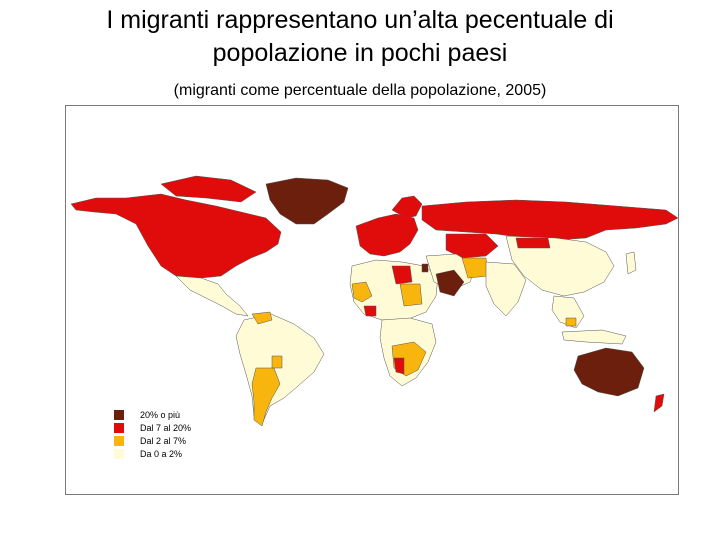 The width and height of the screenshot is (720, 540). Describe the element at coordinates (362, 292) in the screenshot. I see `region-west-africa` at that location.